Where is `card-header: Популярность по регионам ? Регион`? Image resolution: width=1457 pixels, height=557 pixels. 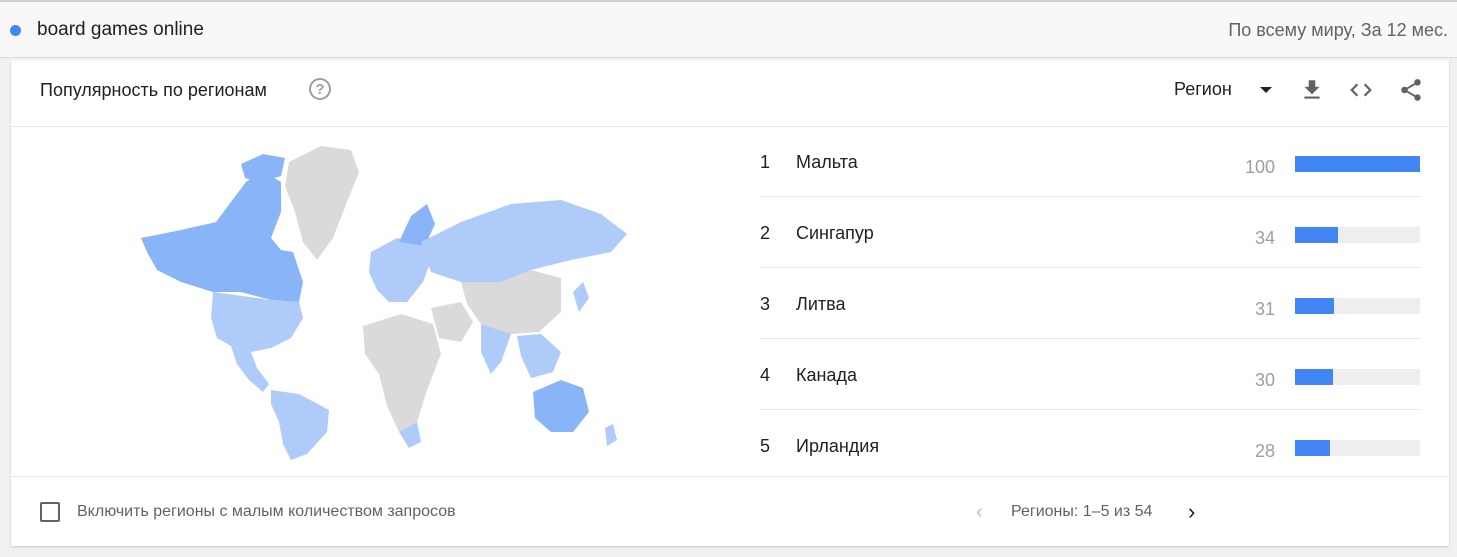 card-header: Популярность по регионам ? Регион is located at coordinates (730, 93).